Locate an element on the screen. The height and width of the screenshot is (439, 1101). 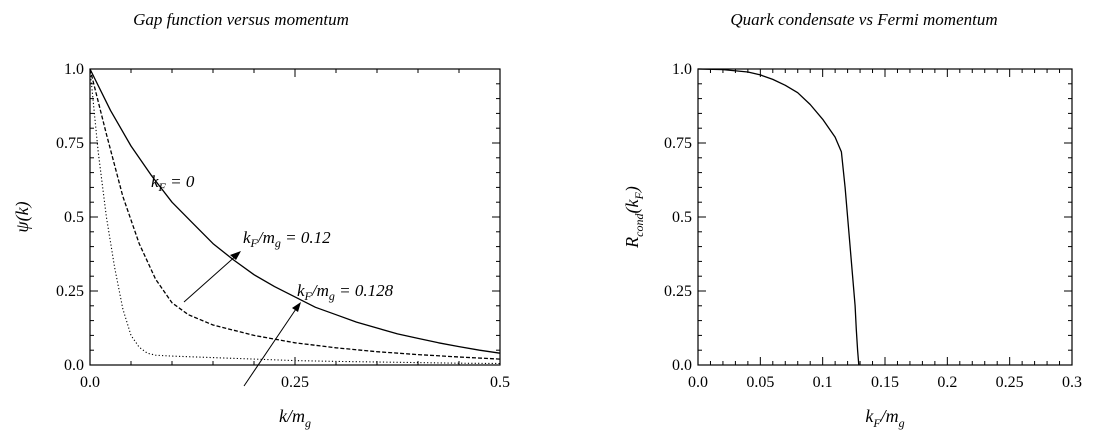
annotation-kf-012: kF/mg = 0.12 is located at coordinates (287, 239).